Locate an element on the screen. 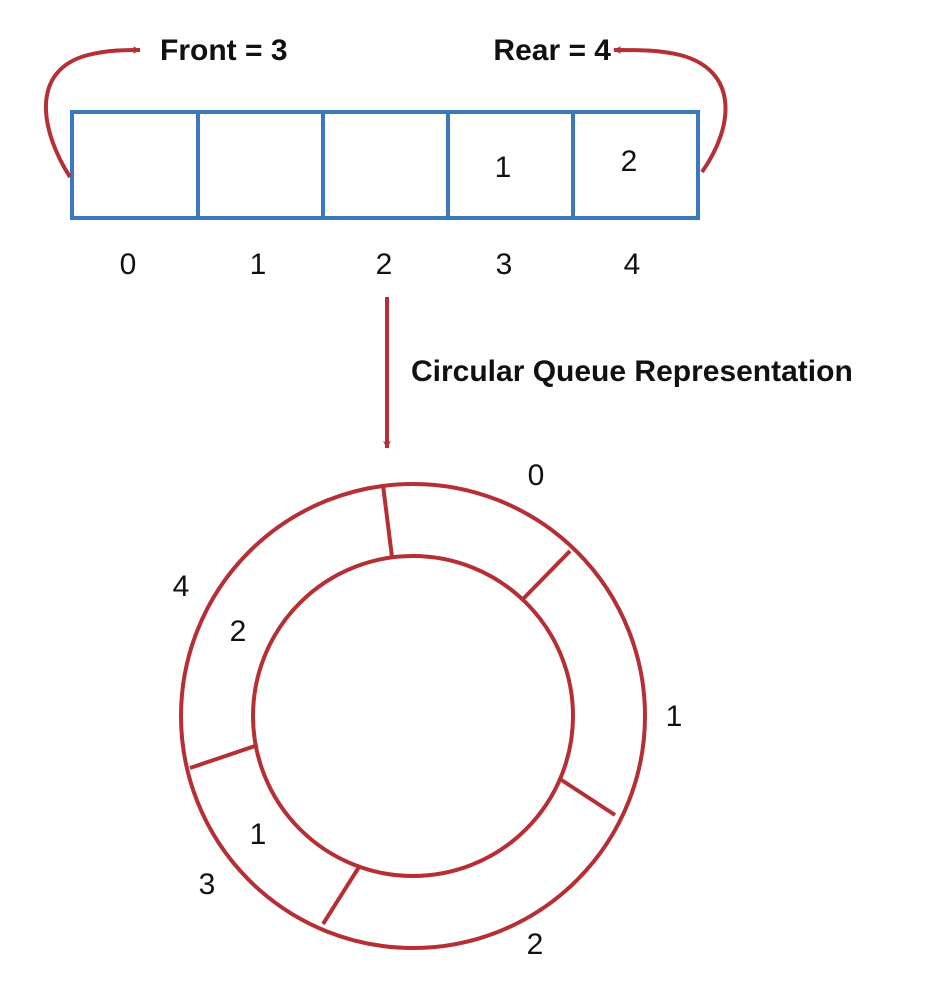 This screenshot has width=946, height=986. ring-value-4: 2 is located at coordinates (238, 631).